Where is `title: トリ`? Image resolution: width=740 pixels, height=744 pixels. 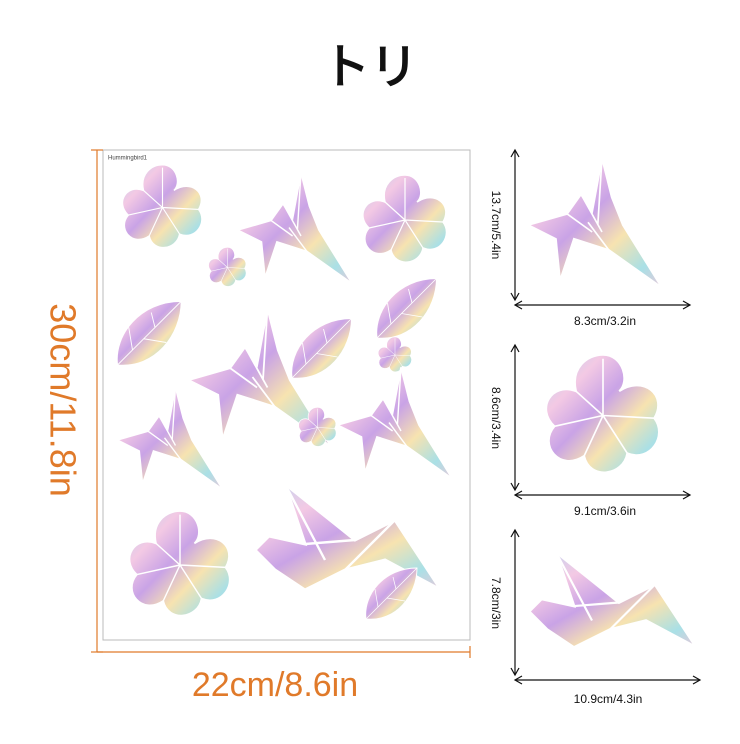 title: トリ is located at coordinates (370, 67).